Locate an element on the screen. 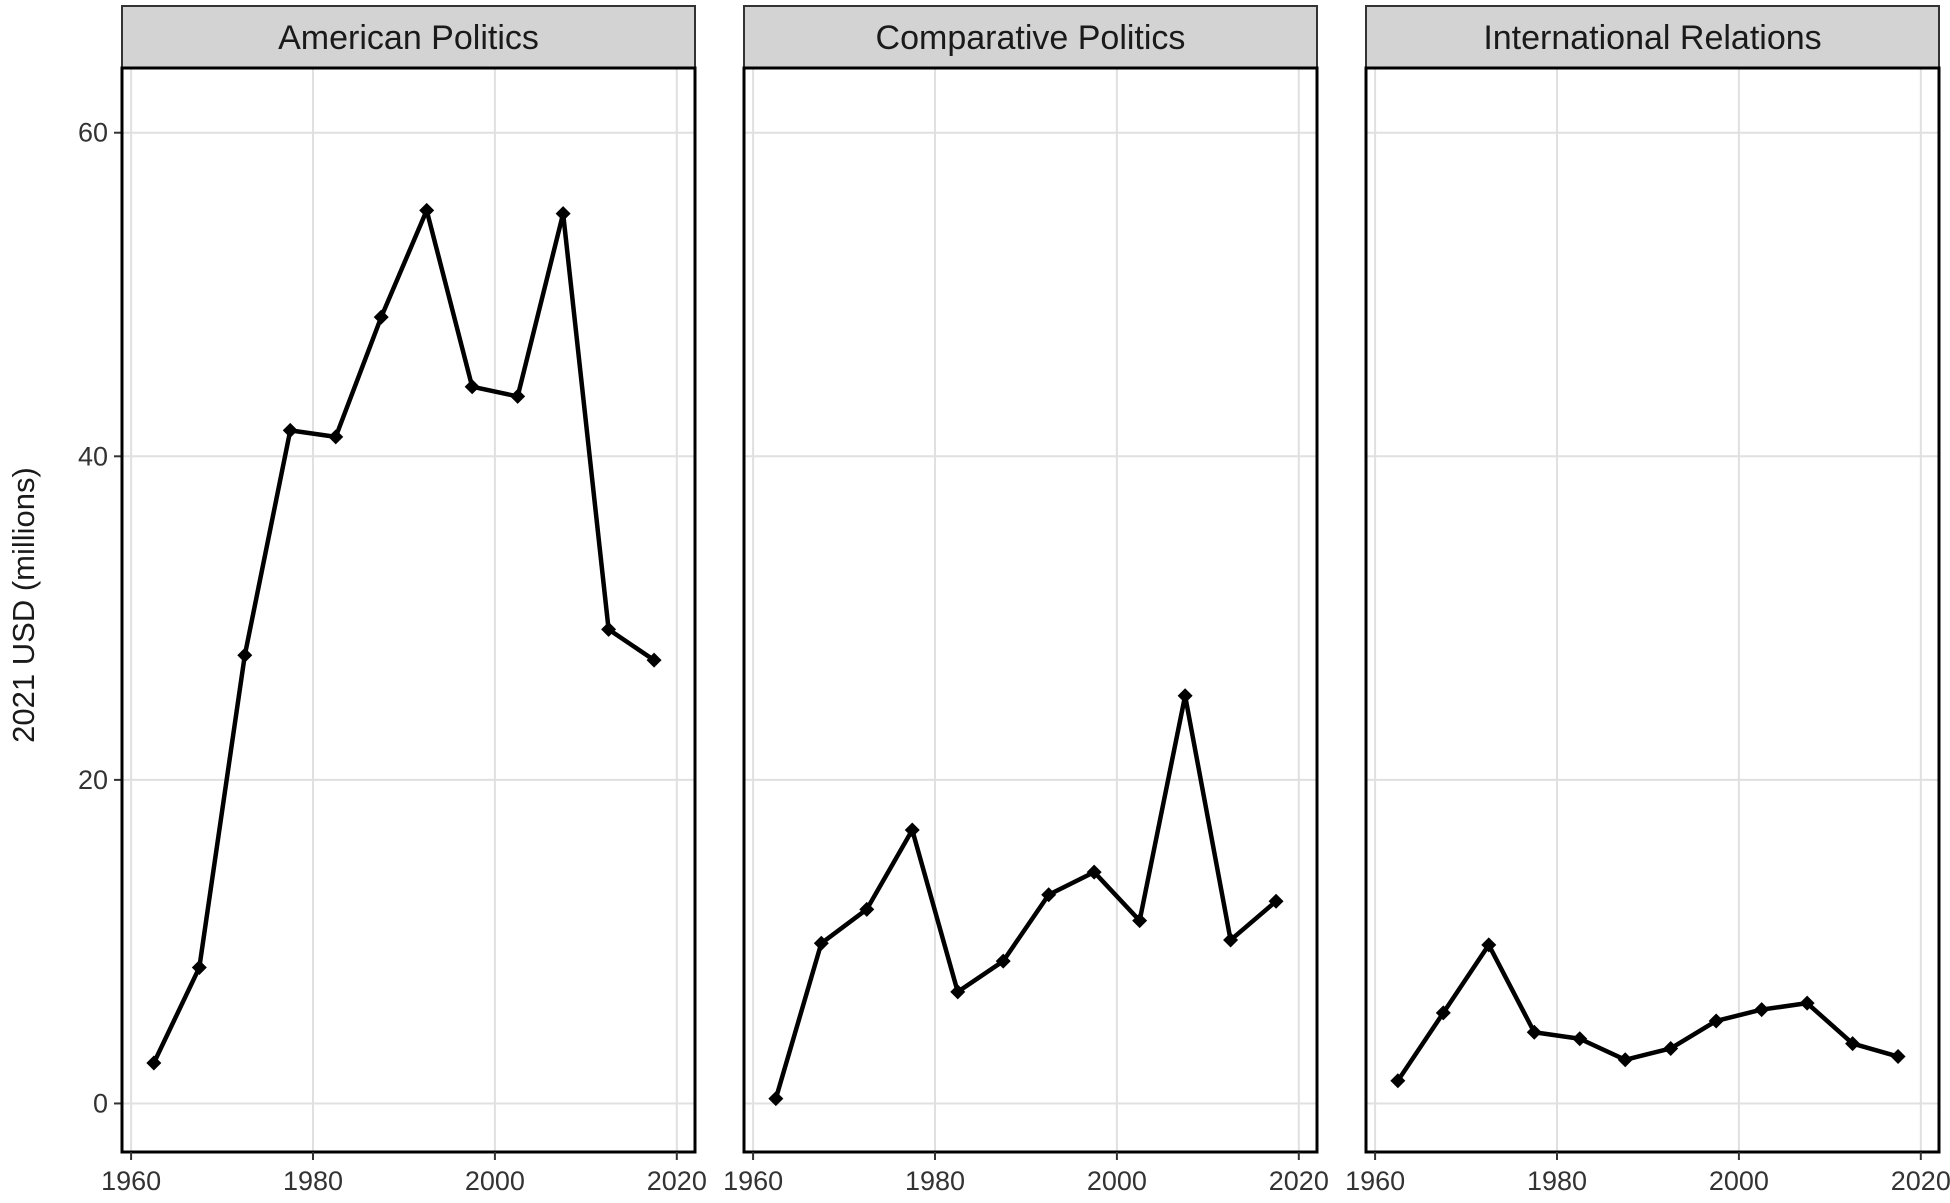 The width and height of the screenshot is (1950, 1203). strip-title: International Relations is located at coordinates (1652, 38).